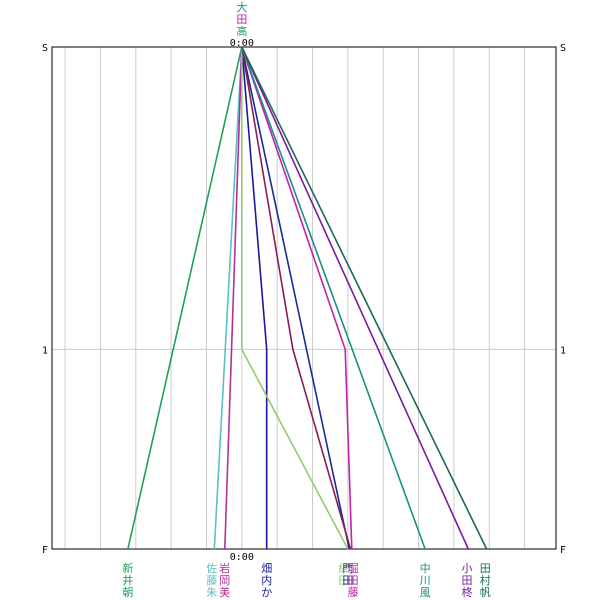 This screenshot has width=605, height=600. What do you see at coordinates (425, 568) in the screenshot?
I see `runner-name-char: 中` at bounding box center [425, 568].